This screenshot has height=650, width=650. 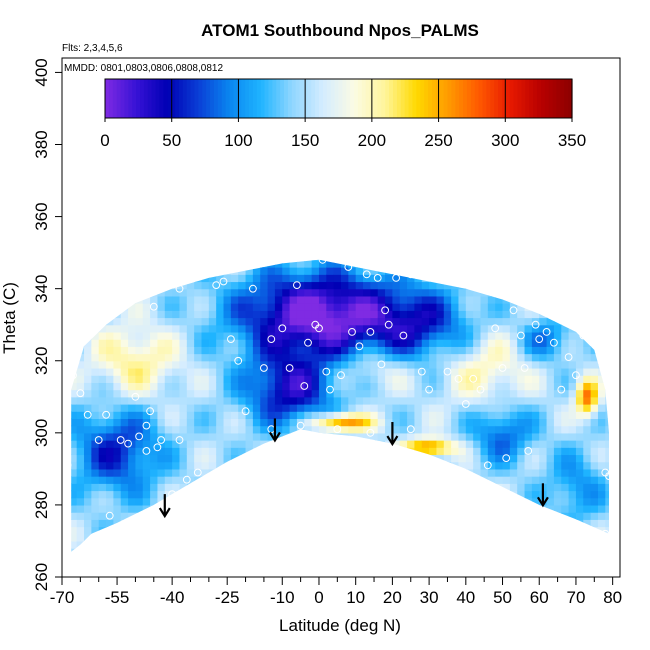 I want to click on colorbar-tick-label: 50, so click(x=171, y=140).